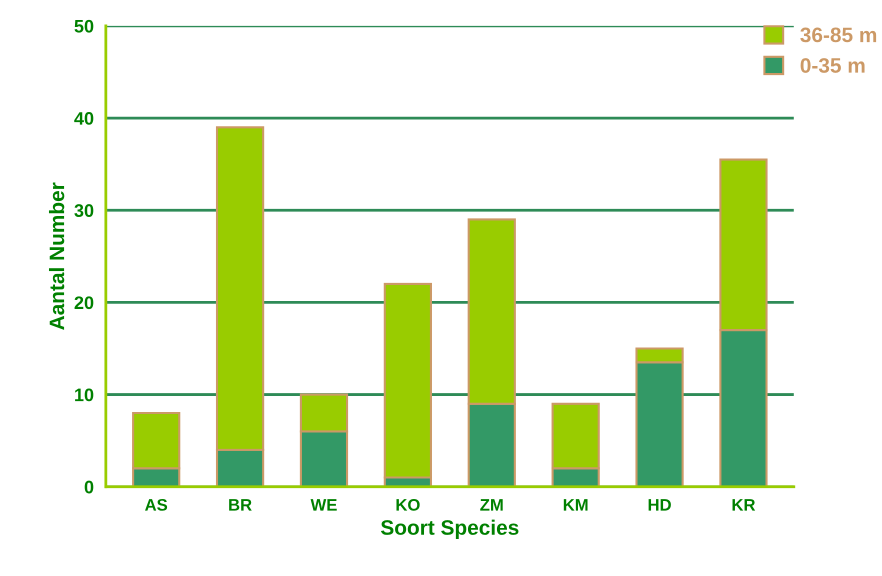 The height and width of the screenshot is (576, 882). Describe the element at coordinates (323, 505) in the screenshot. I see `x-tick-label: WE` at that location.